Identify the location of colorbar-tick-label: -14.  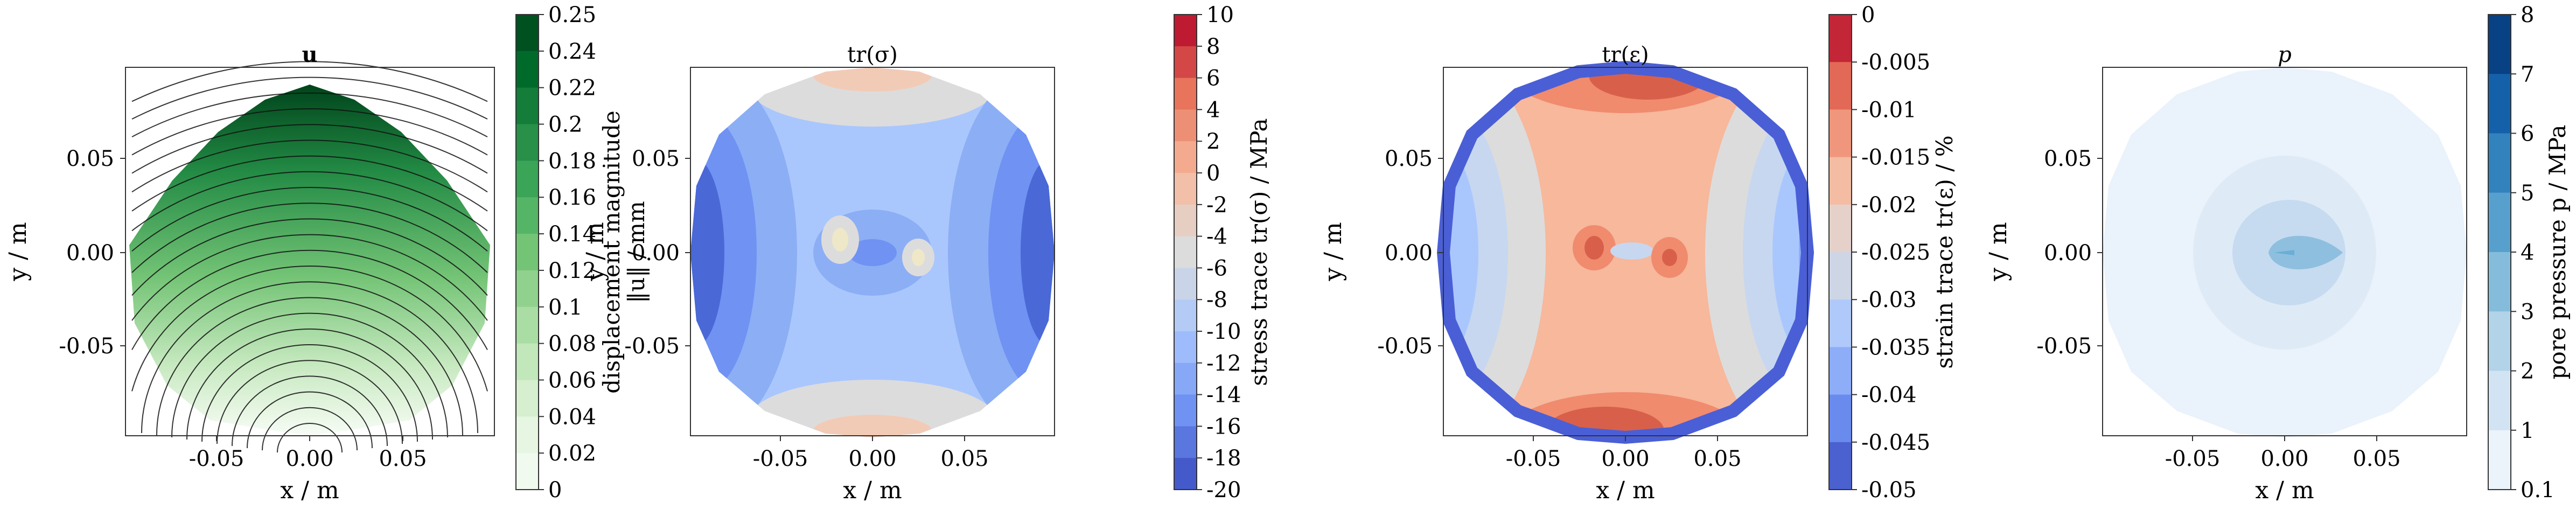
(1223, 395).